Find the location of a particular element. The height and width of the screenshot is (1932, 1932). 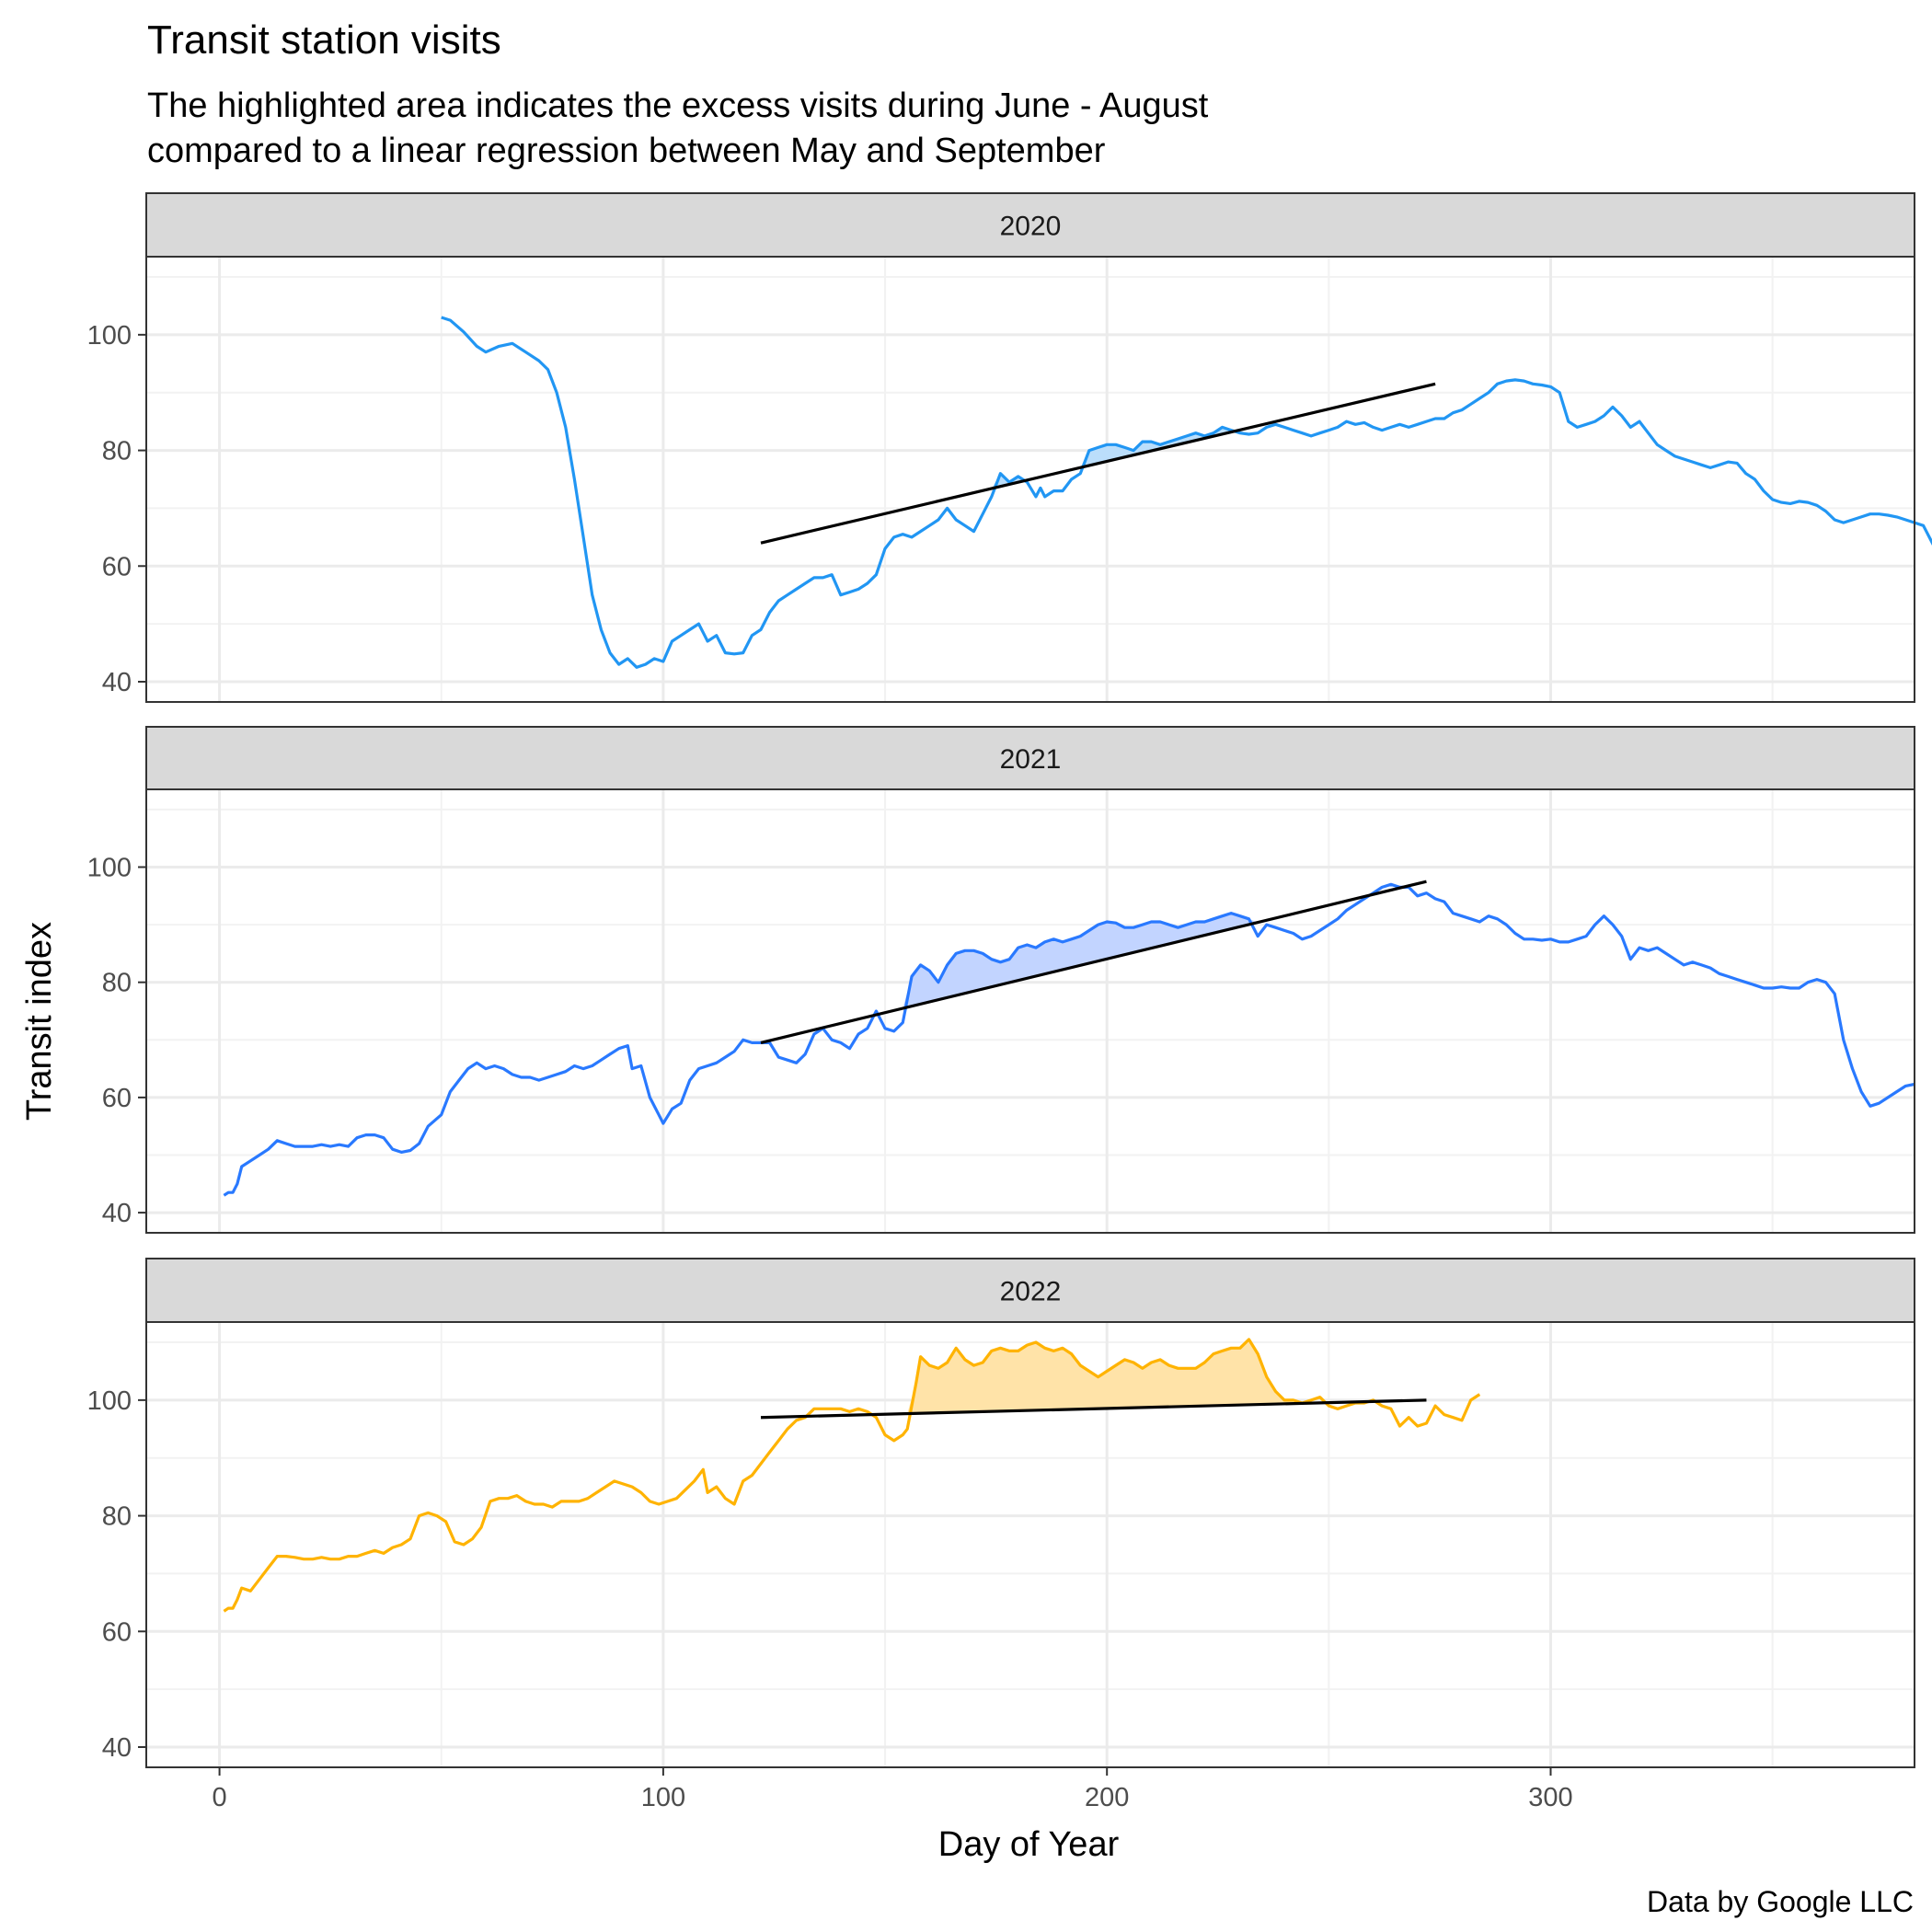

strip-label: 2022 is located at coordinates (1031, 1292).